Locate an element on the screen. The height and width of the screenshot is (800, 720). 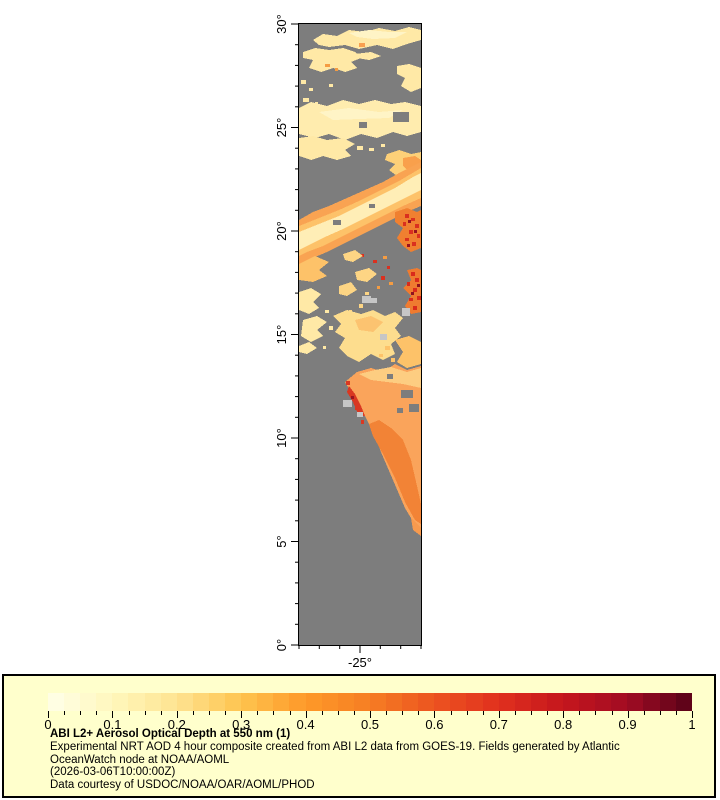
colorbar-tick-labels: 0 0.1 0.2 0.3 0.4 0.5 0.6 0.7 0.8 0.9 1 is located at coordinates (369, 724).